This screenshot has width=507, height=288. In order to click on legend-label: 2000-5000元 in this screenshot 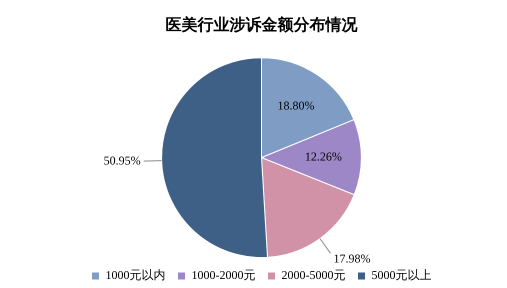, I will do `click(314, 275)`.